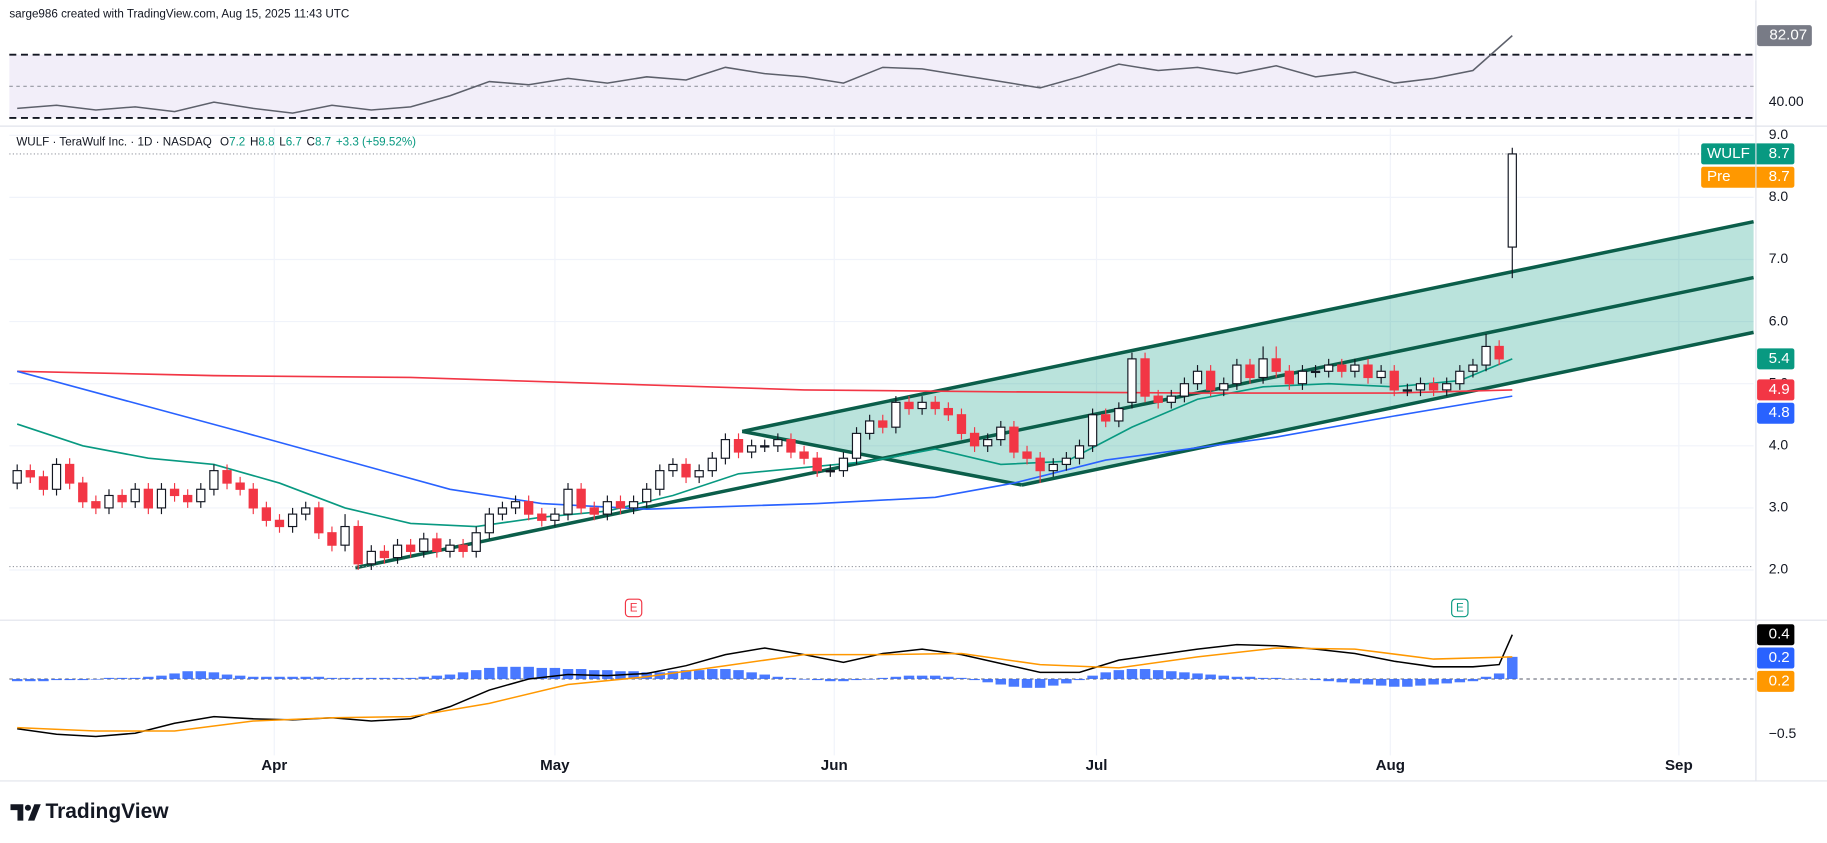  Describe the element at coordinates (224, 142) in the screenshot. I see `legend-key: O` at that location.